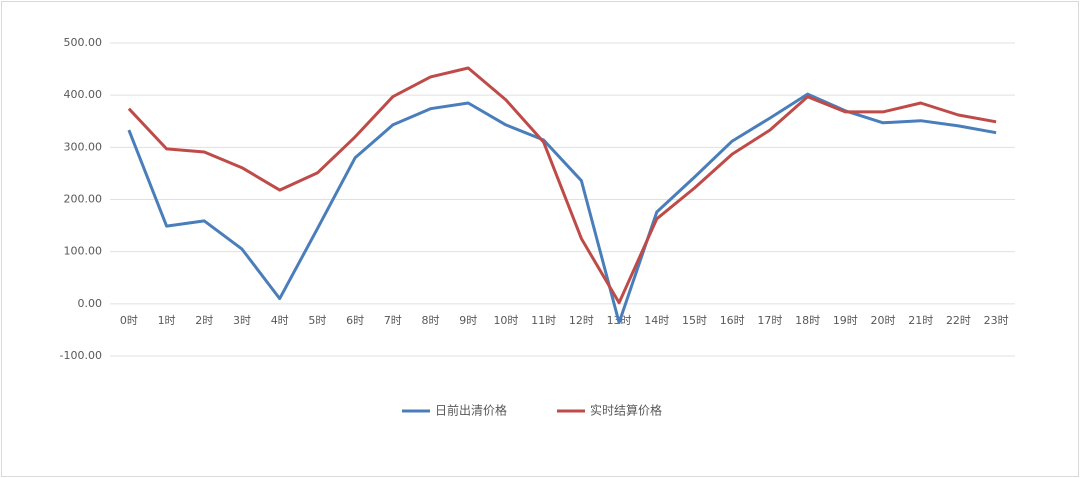  What do you see at coordinates (431, 320) in the screenshot?
I see `x-tick-label: 8时` at bounding box center [431, 320].